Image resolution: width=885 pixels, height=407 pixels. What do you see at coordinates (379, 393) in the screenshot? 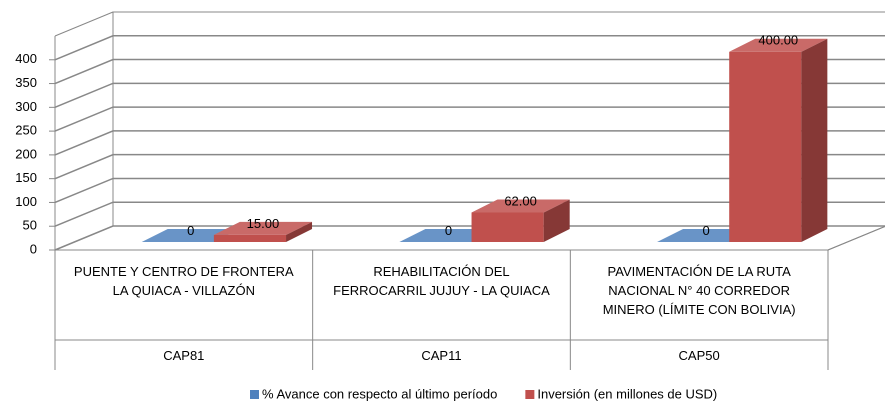
I see `legend-label: % Avance con respecto al último período` at bounding box center [379, 393].